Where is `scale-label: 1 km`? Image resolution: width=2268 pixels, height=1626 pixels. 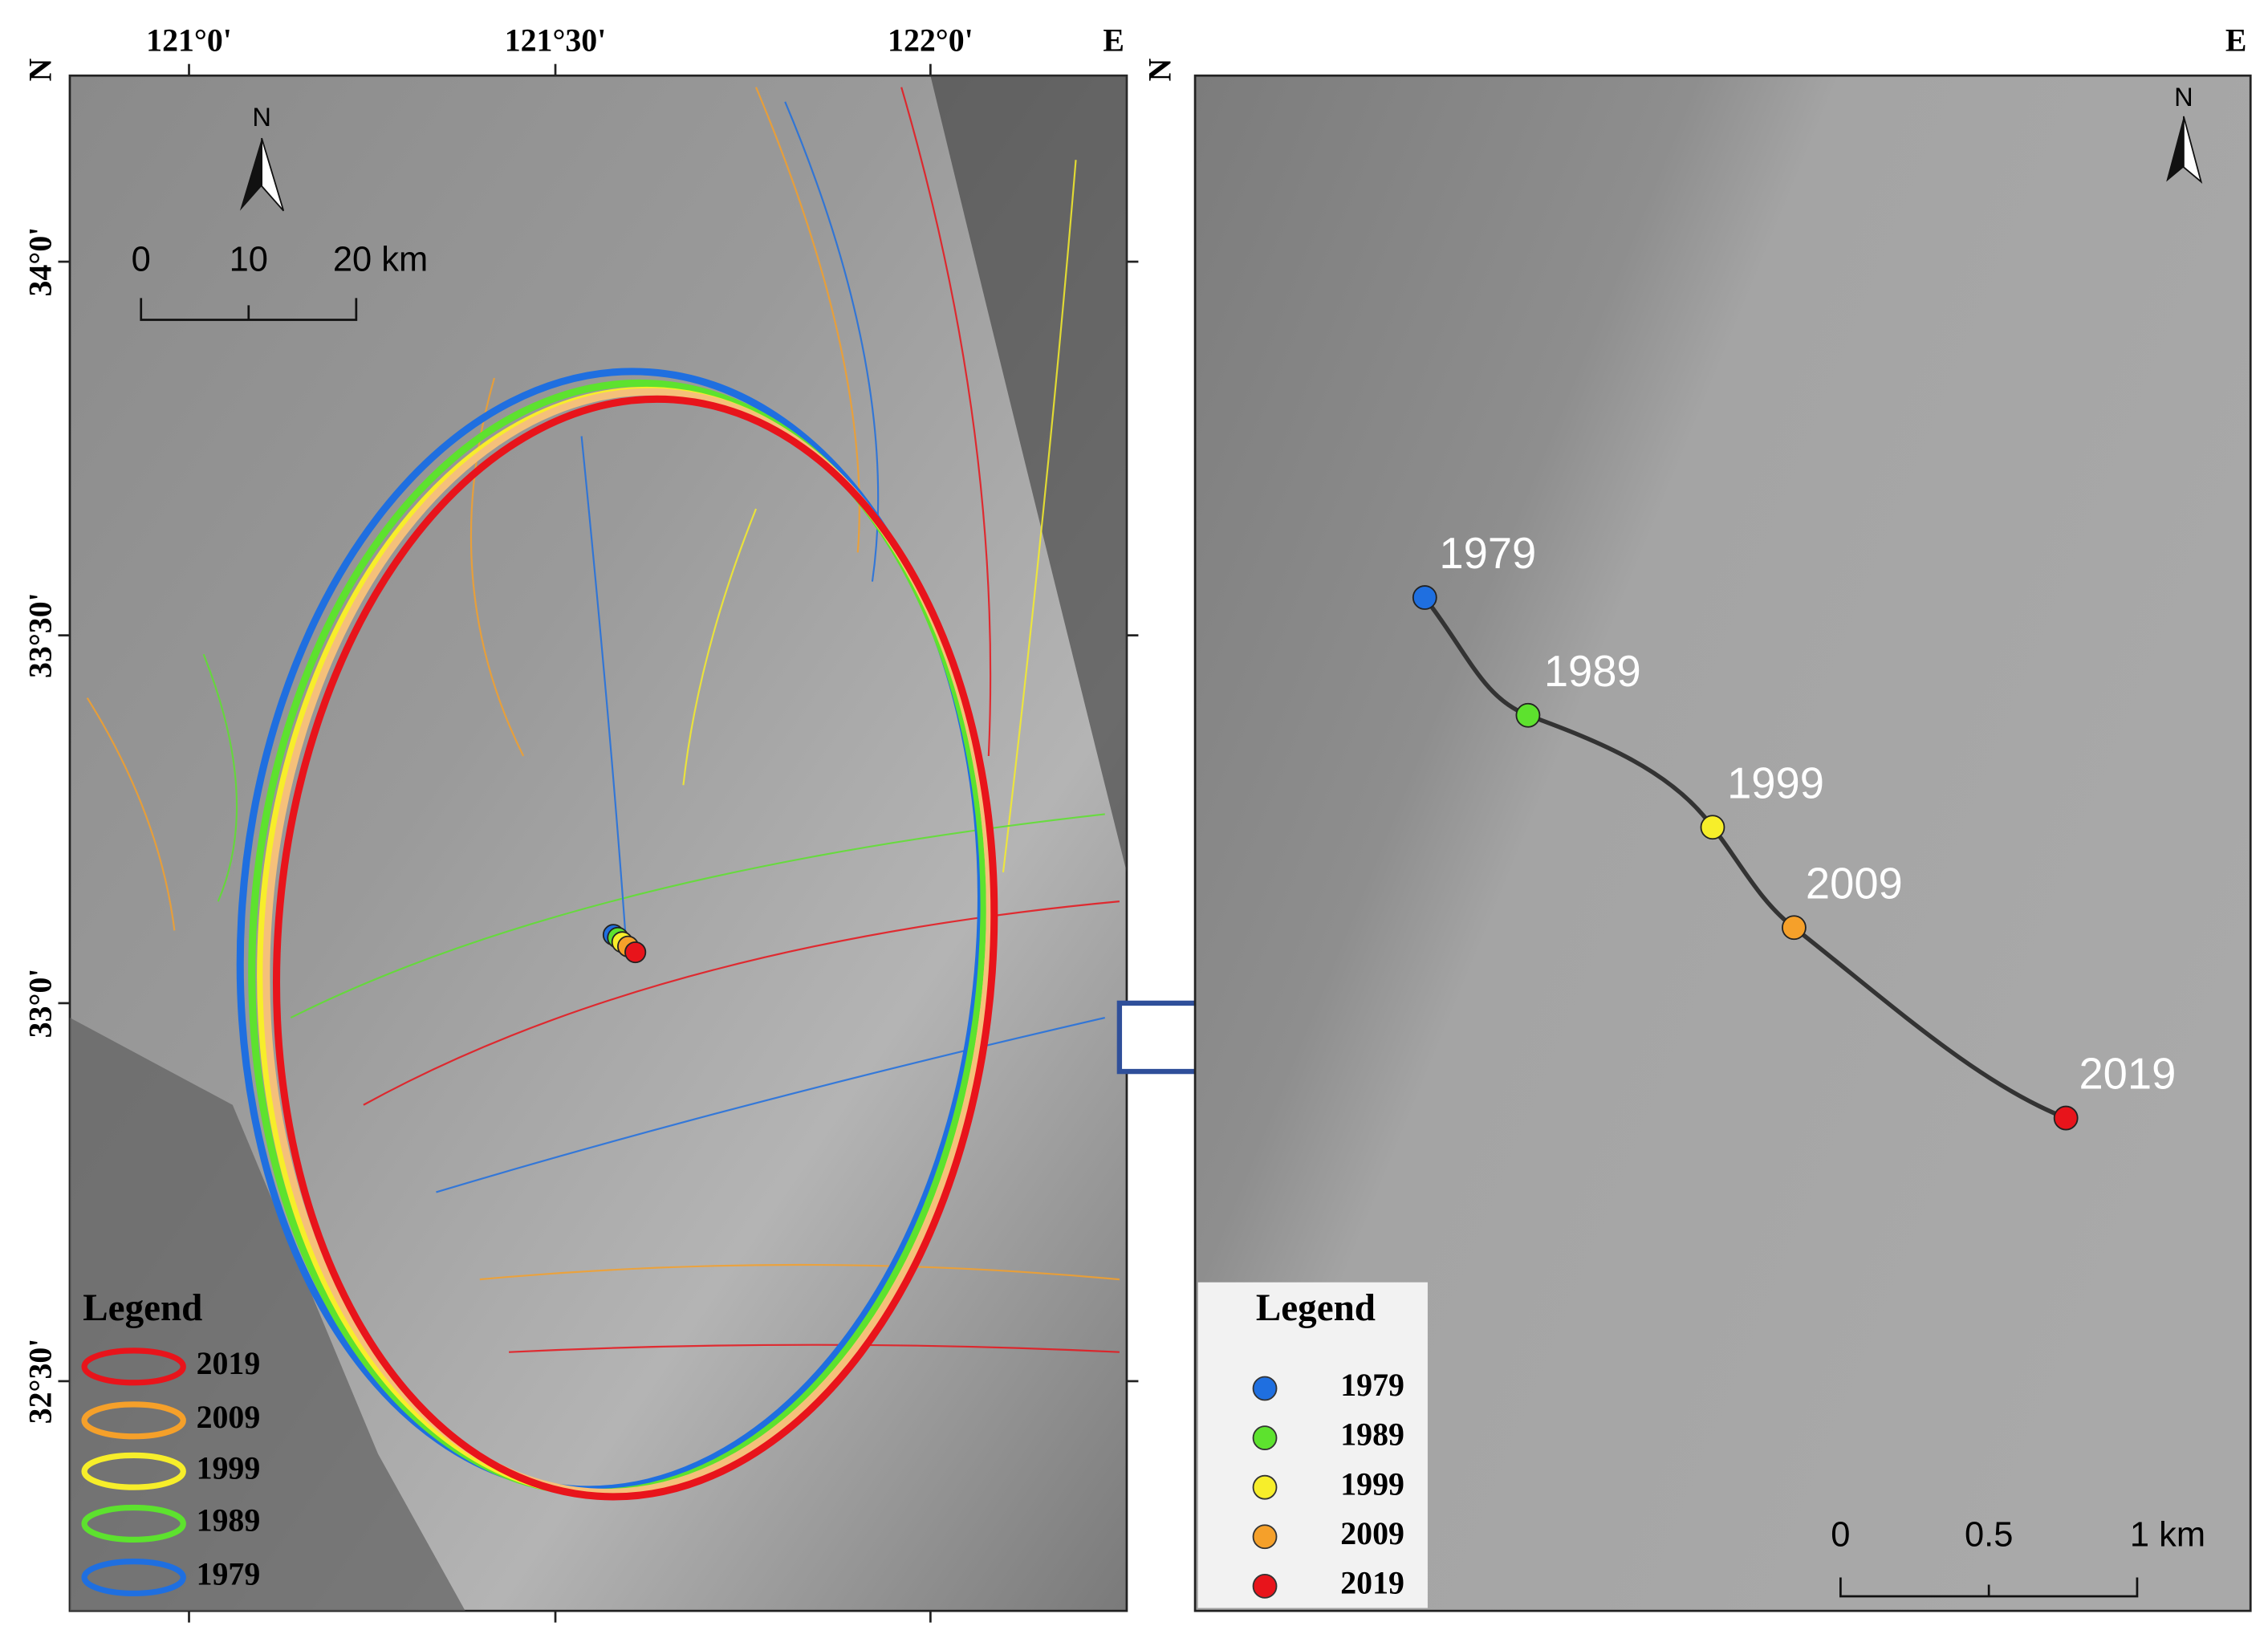
scale-label: 1 km is located at coordinates (2167, 1534).